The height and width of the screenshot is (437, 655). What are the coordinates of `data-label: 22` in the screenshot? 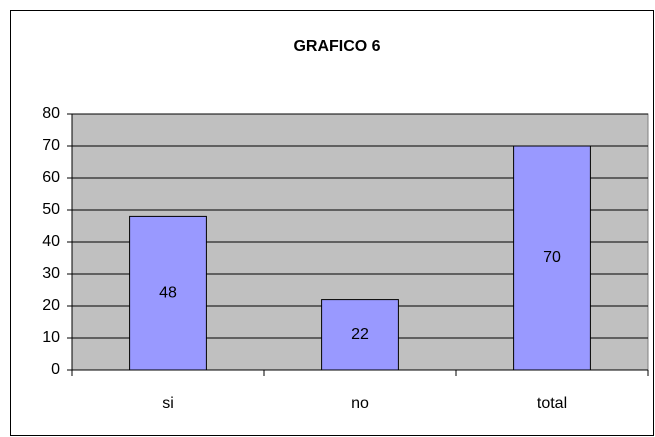 It's located at (360, 334).